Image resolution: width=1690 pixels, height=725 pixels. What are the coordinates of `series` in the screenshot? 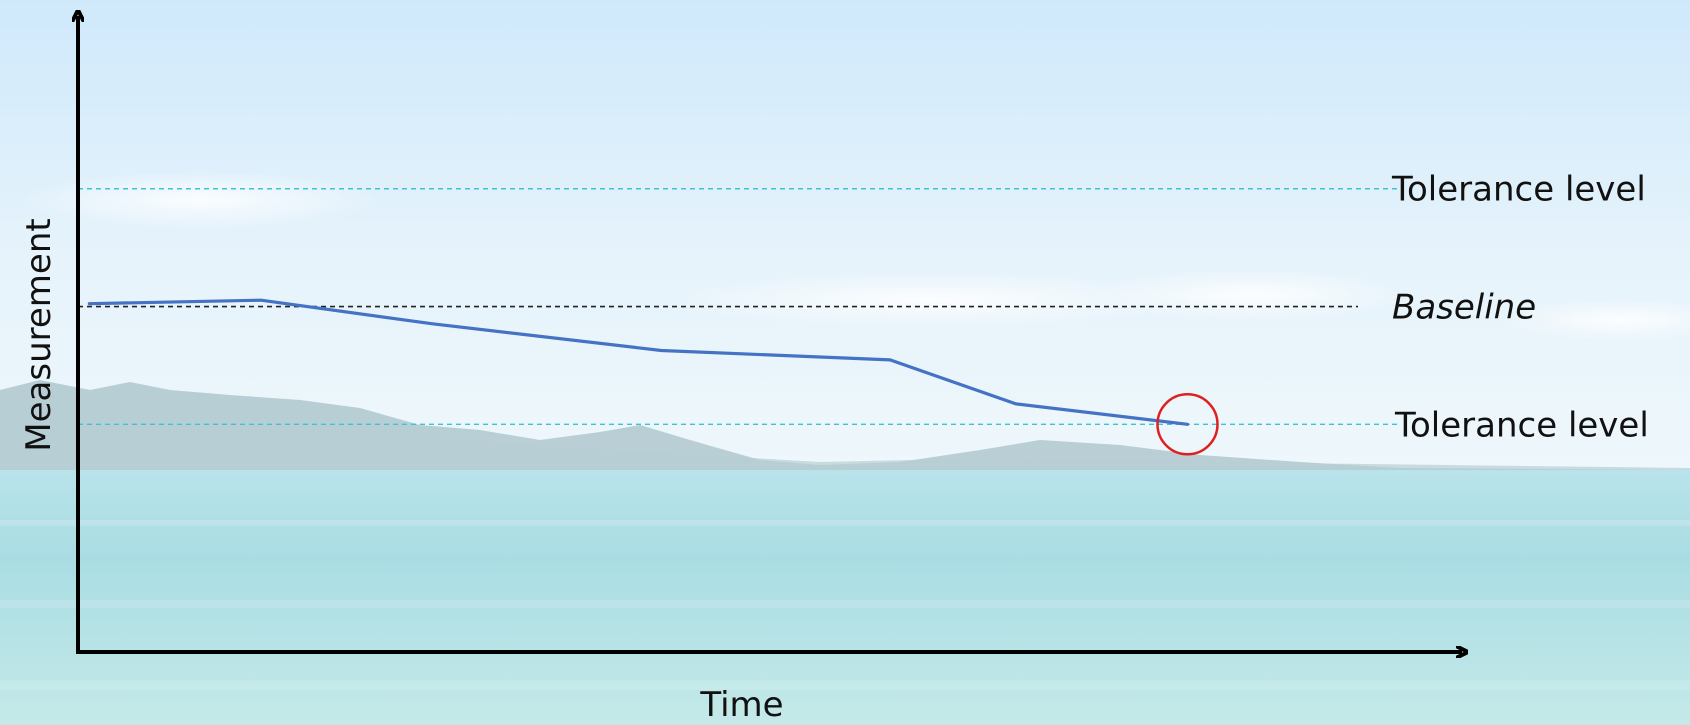 It's located at (638, 362).